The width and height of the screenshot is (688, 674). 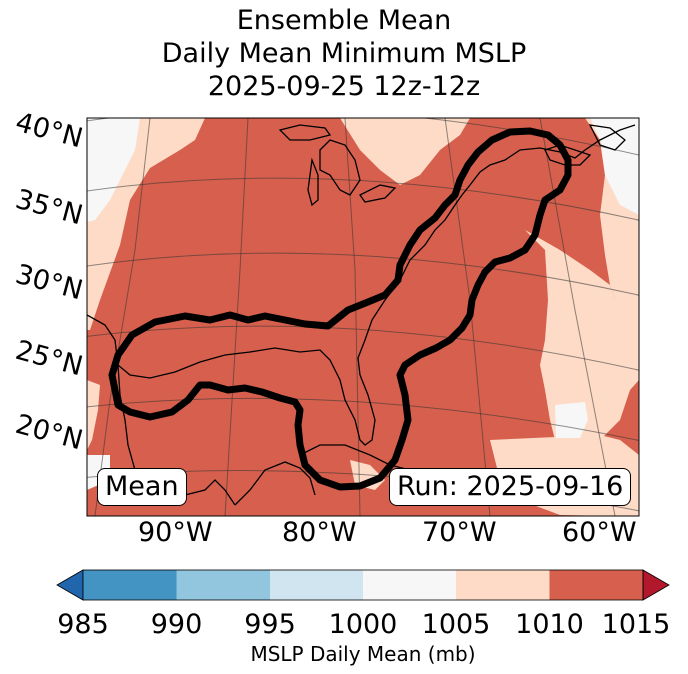 I want to click on colorbar-tick-1015: 1015, so click(x=636, y=624).